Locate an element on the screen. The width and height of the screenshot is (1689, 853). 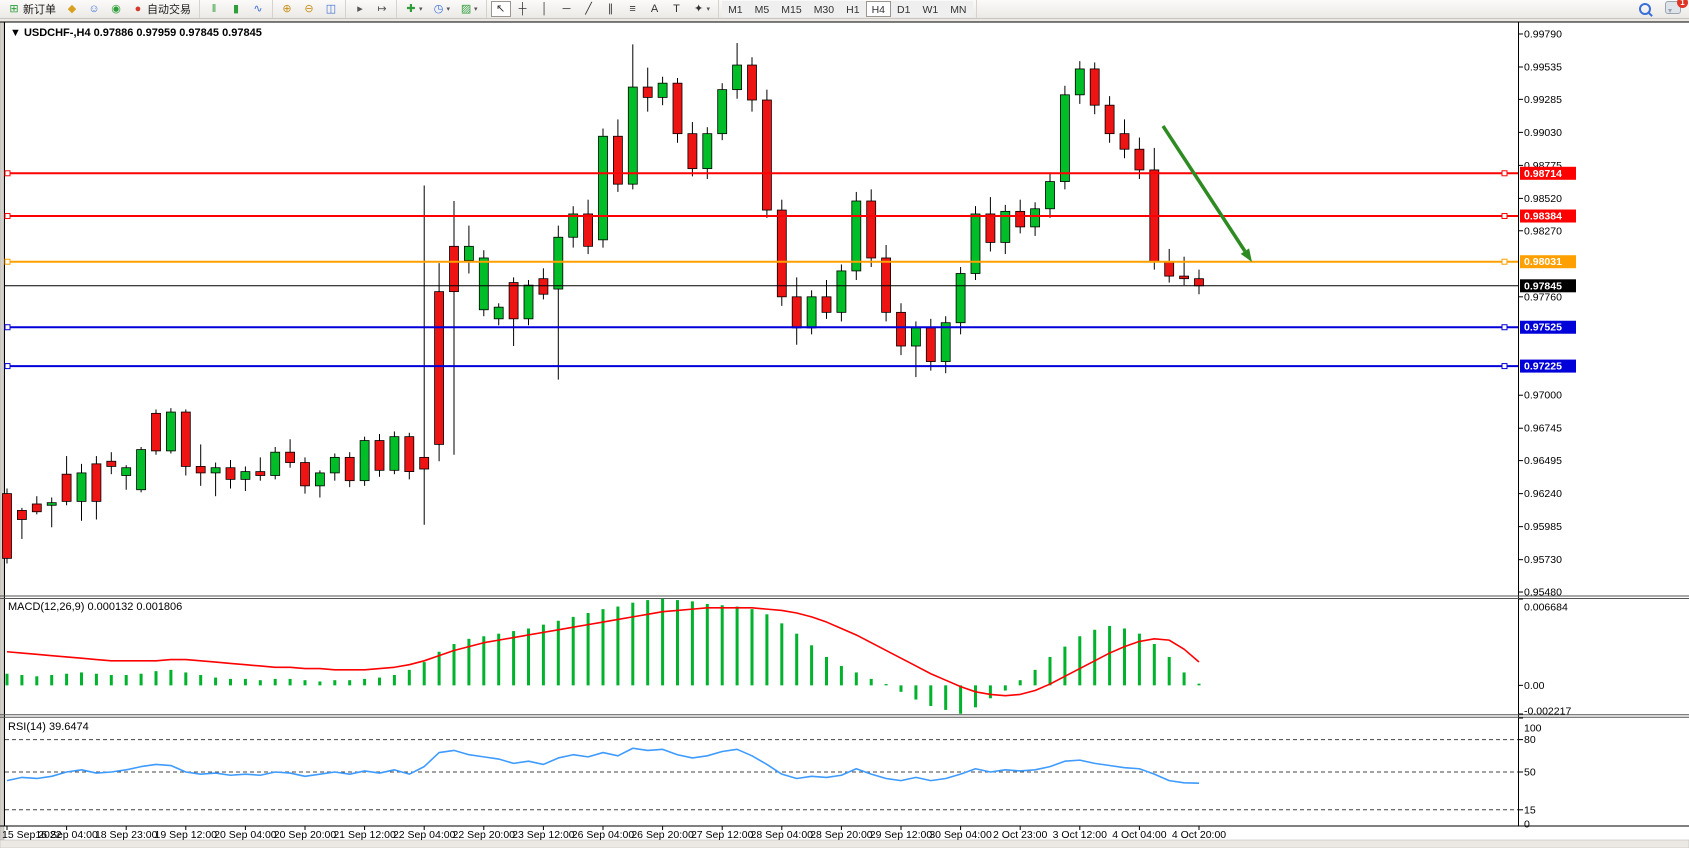
text-label-button: T is located at coordinates (677, 9).